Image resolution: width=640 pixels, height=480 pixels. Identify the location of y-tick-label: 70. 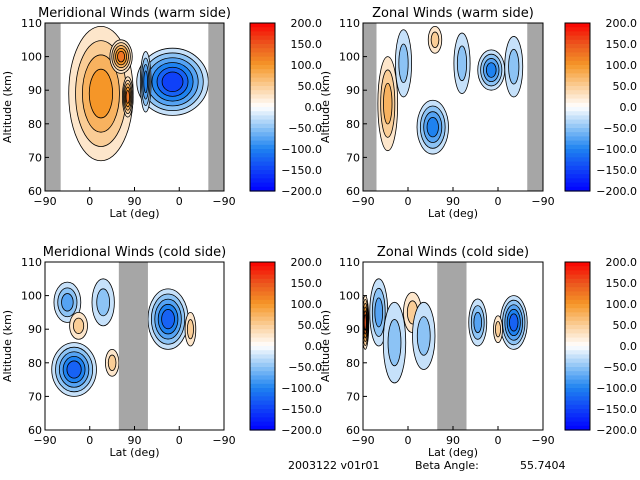
(35, 157).